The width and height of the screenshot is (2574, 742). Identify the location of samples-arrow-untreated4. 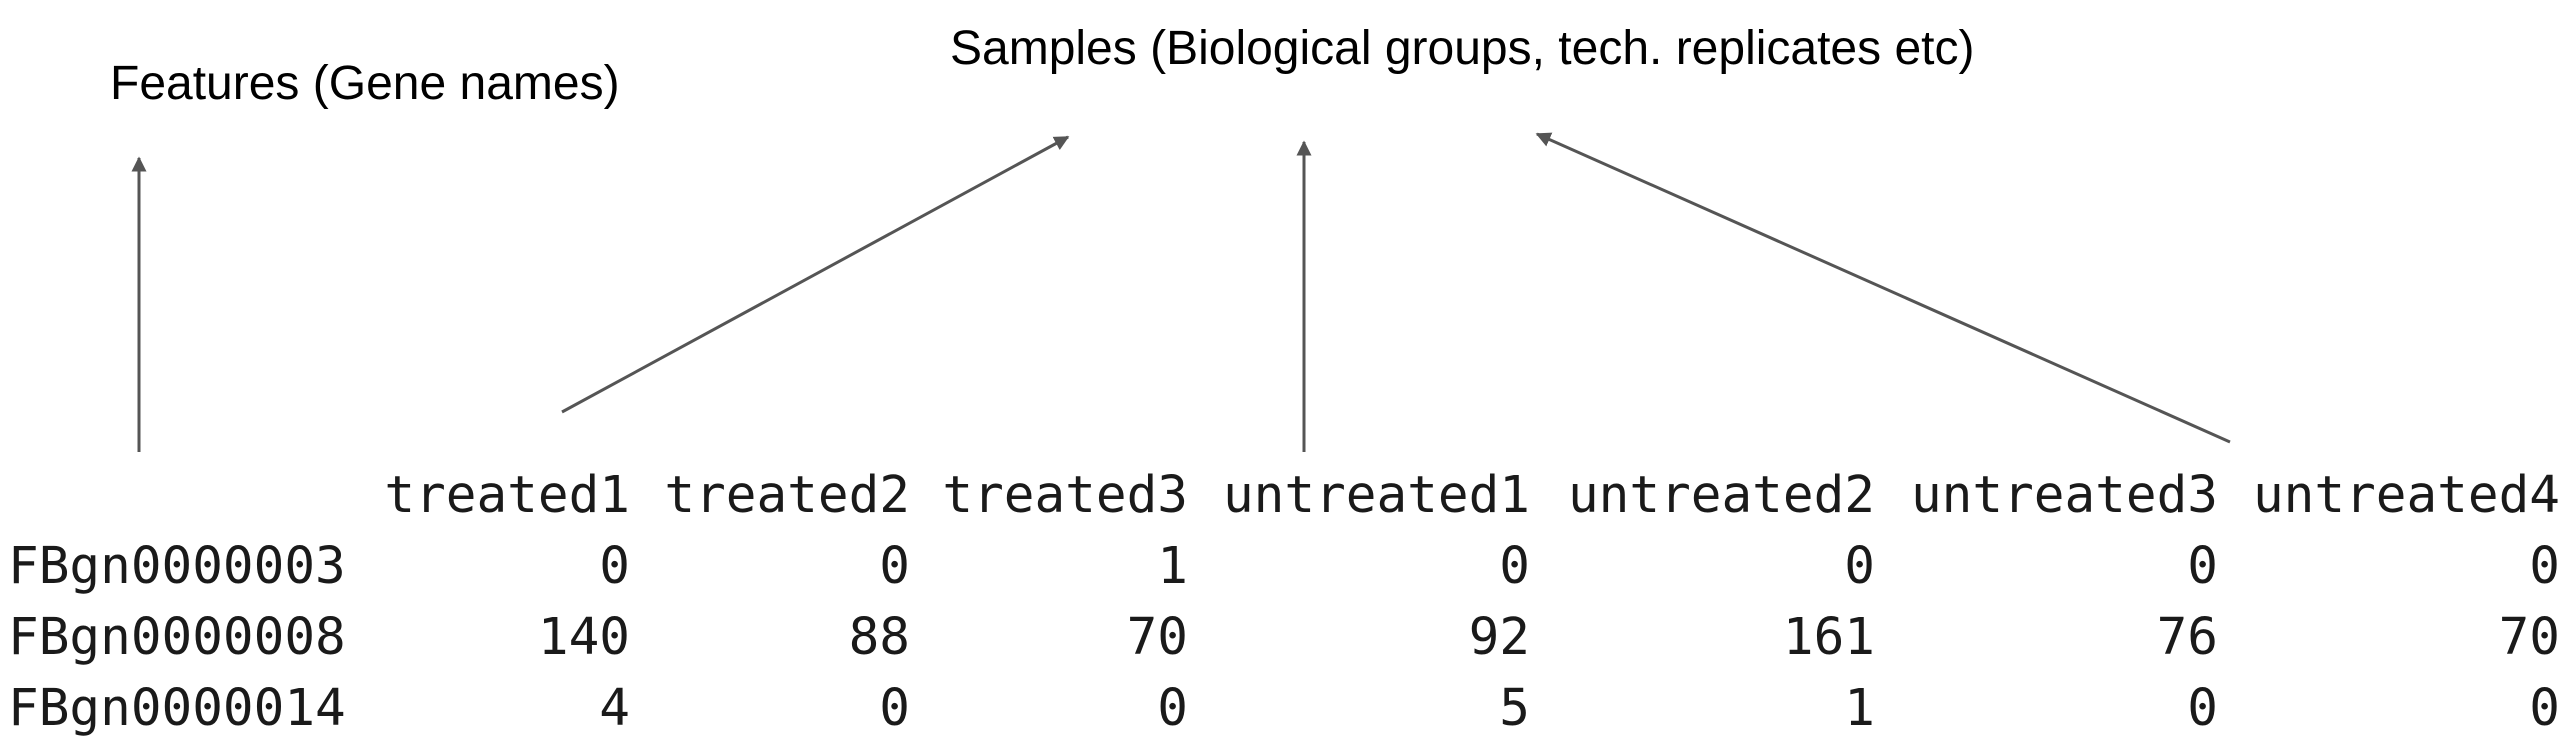
(1883, 288).